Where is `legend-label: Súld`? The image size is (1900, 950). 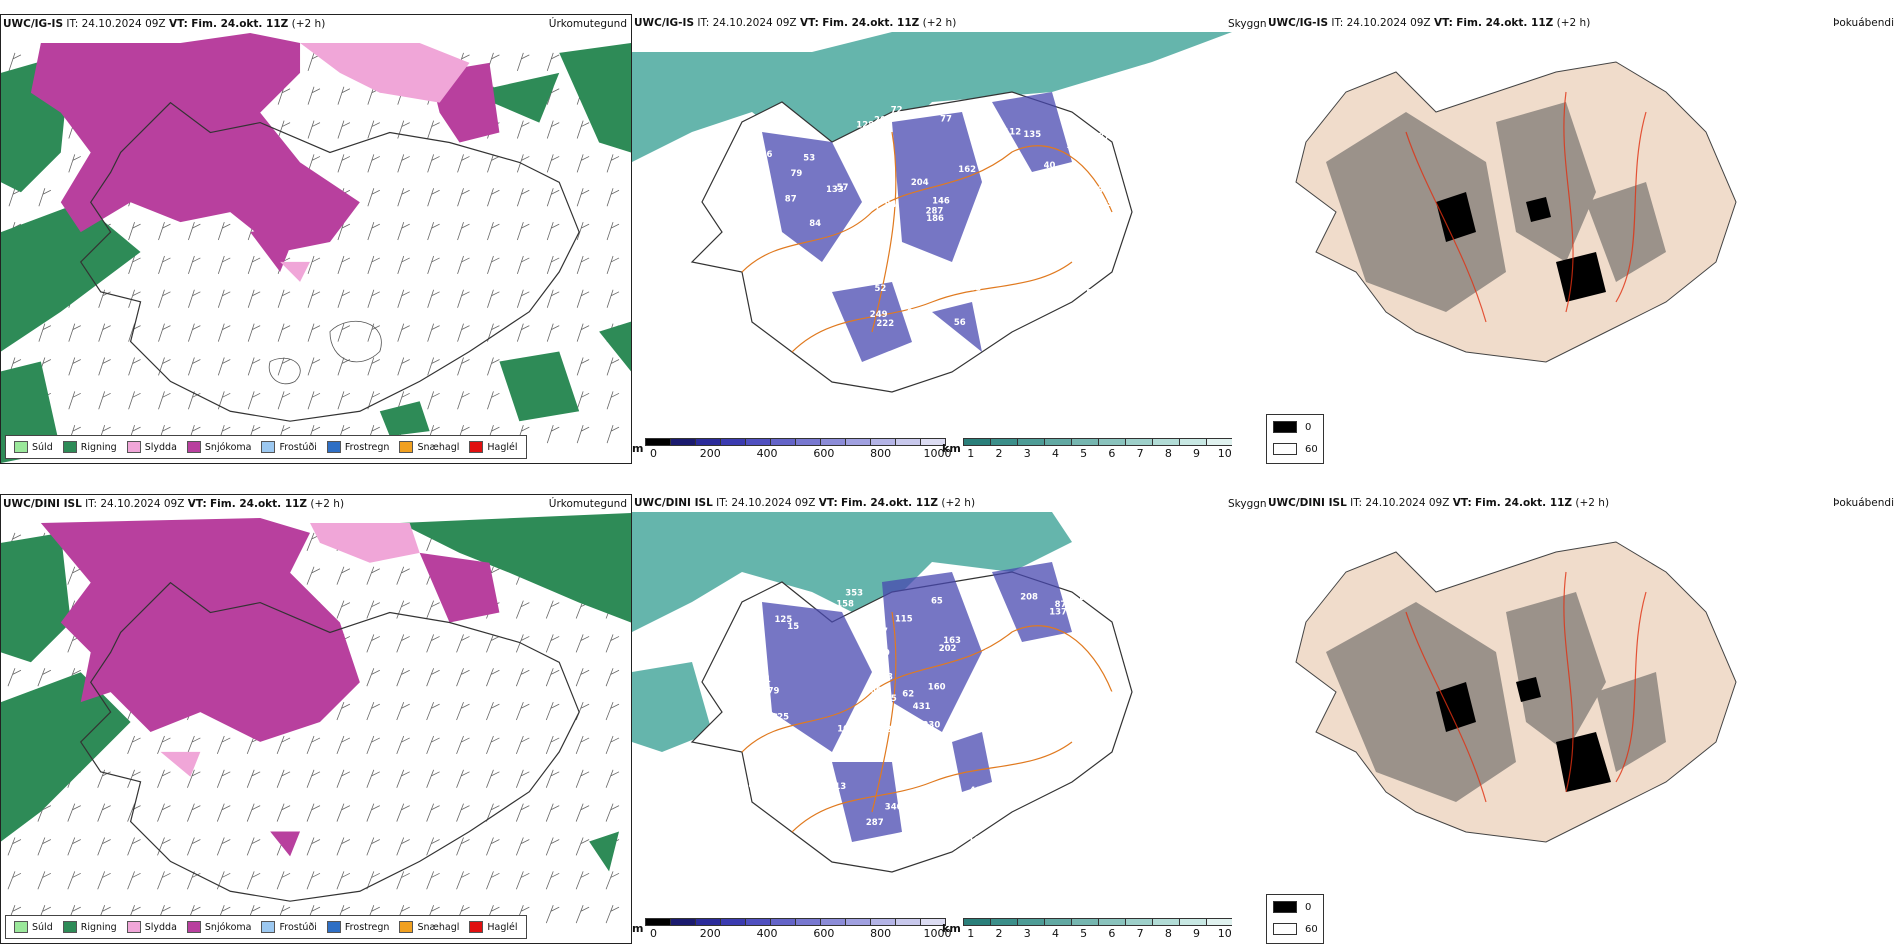 legend-label: Súld is located at coordinates (42, 447).